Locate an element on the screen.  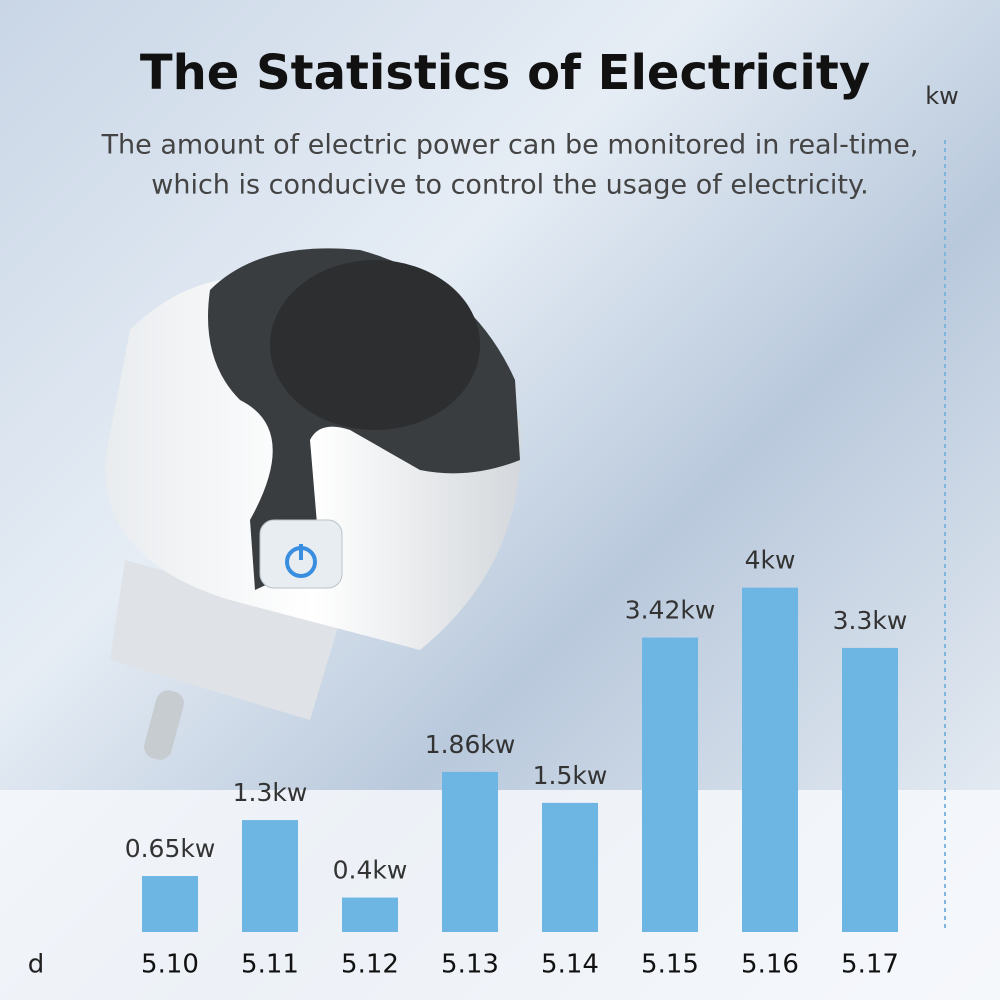
x-tick-label: 5.10 is located at coordinates (170, 965).